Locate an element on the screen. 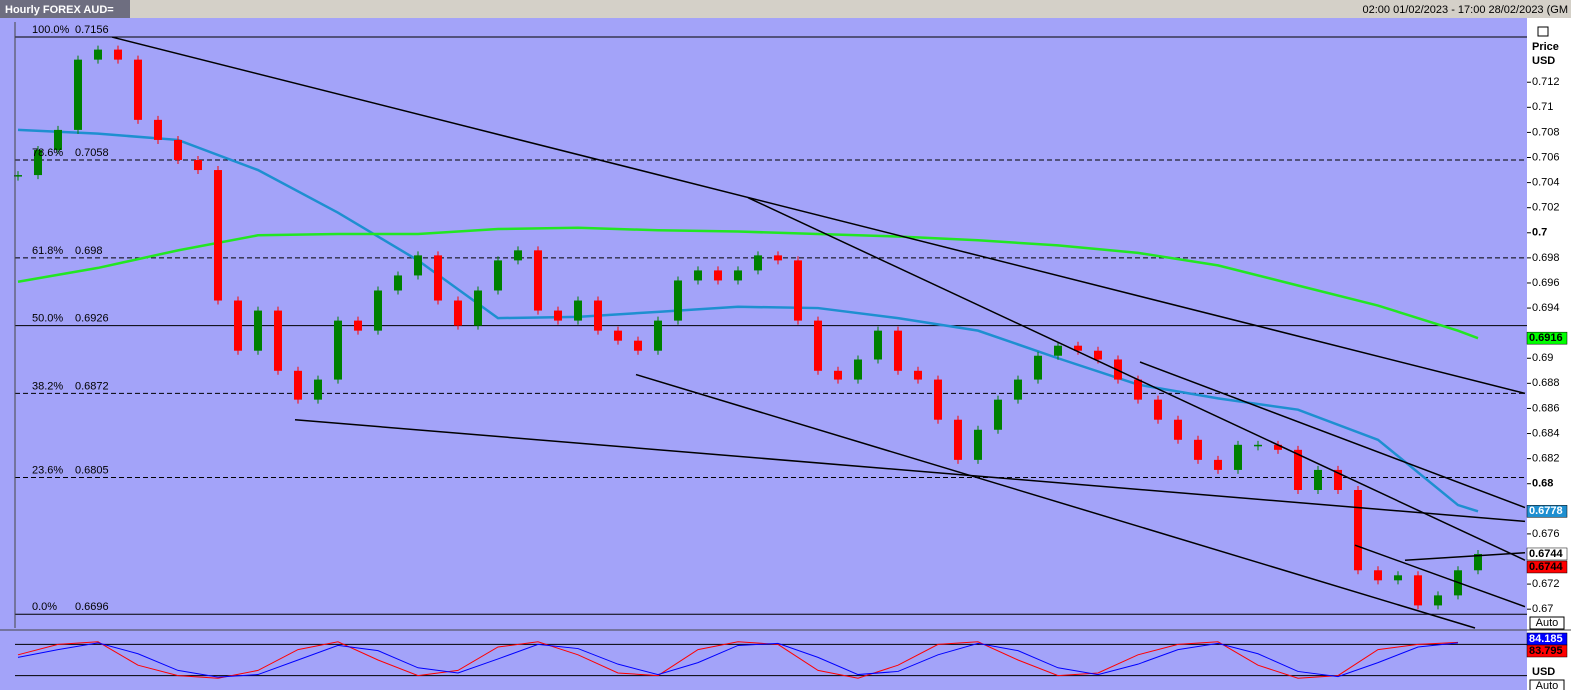  y-tick-label: 0.696 is located at coordinates (1546, 283).